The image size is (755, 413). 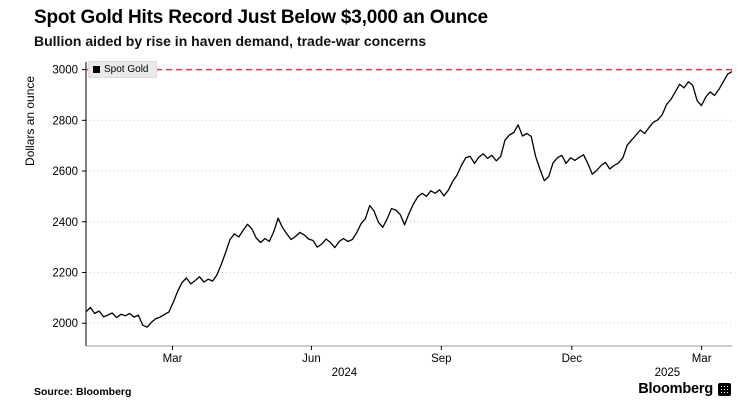 I want to click on bloomberg-logo-text: Bloomberg, so click(x=675, y=389).